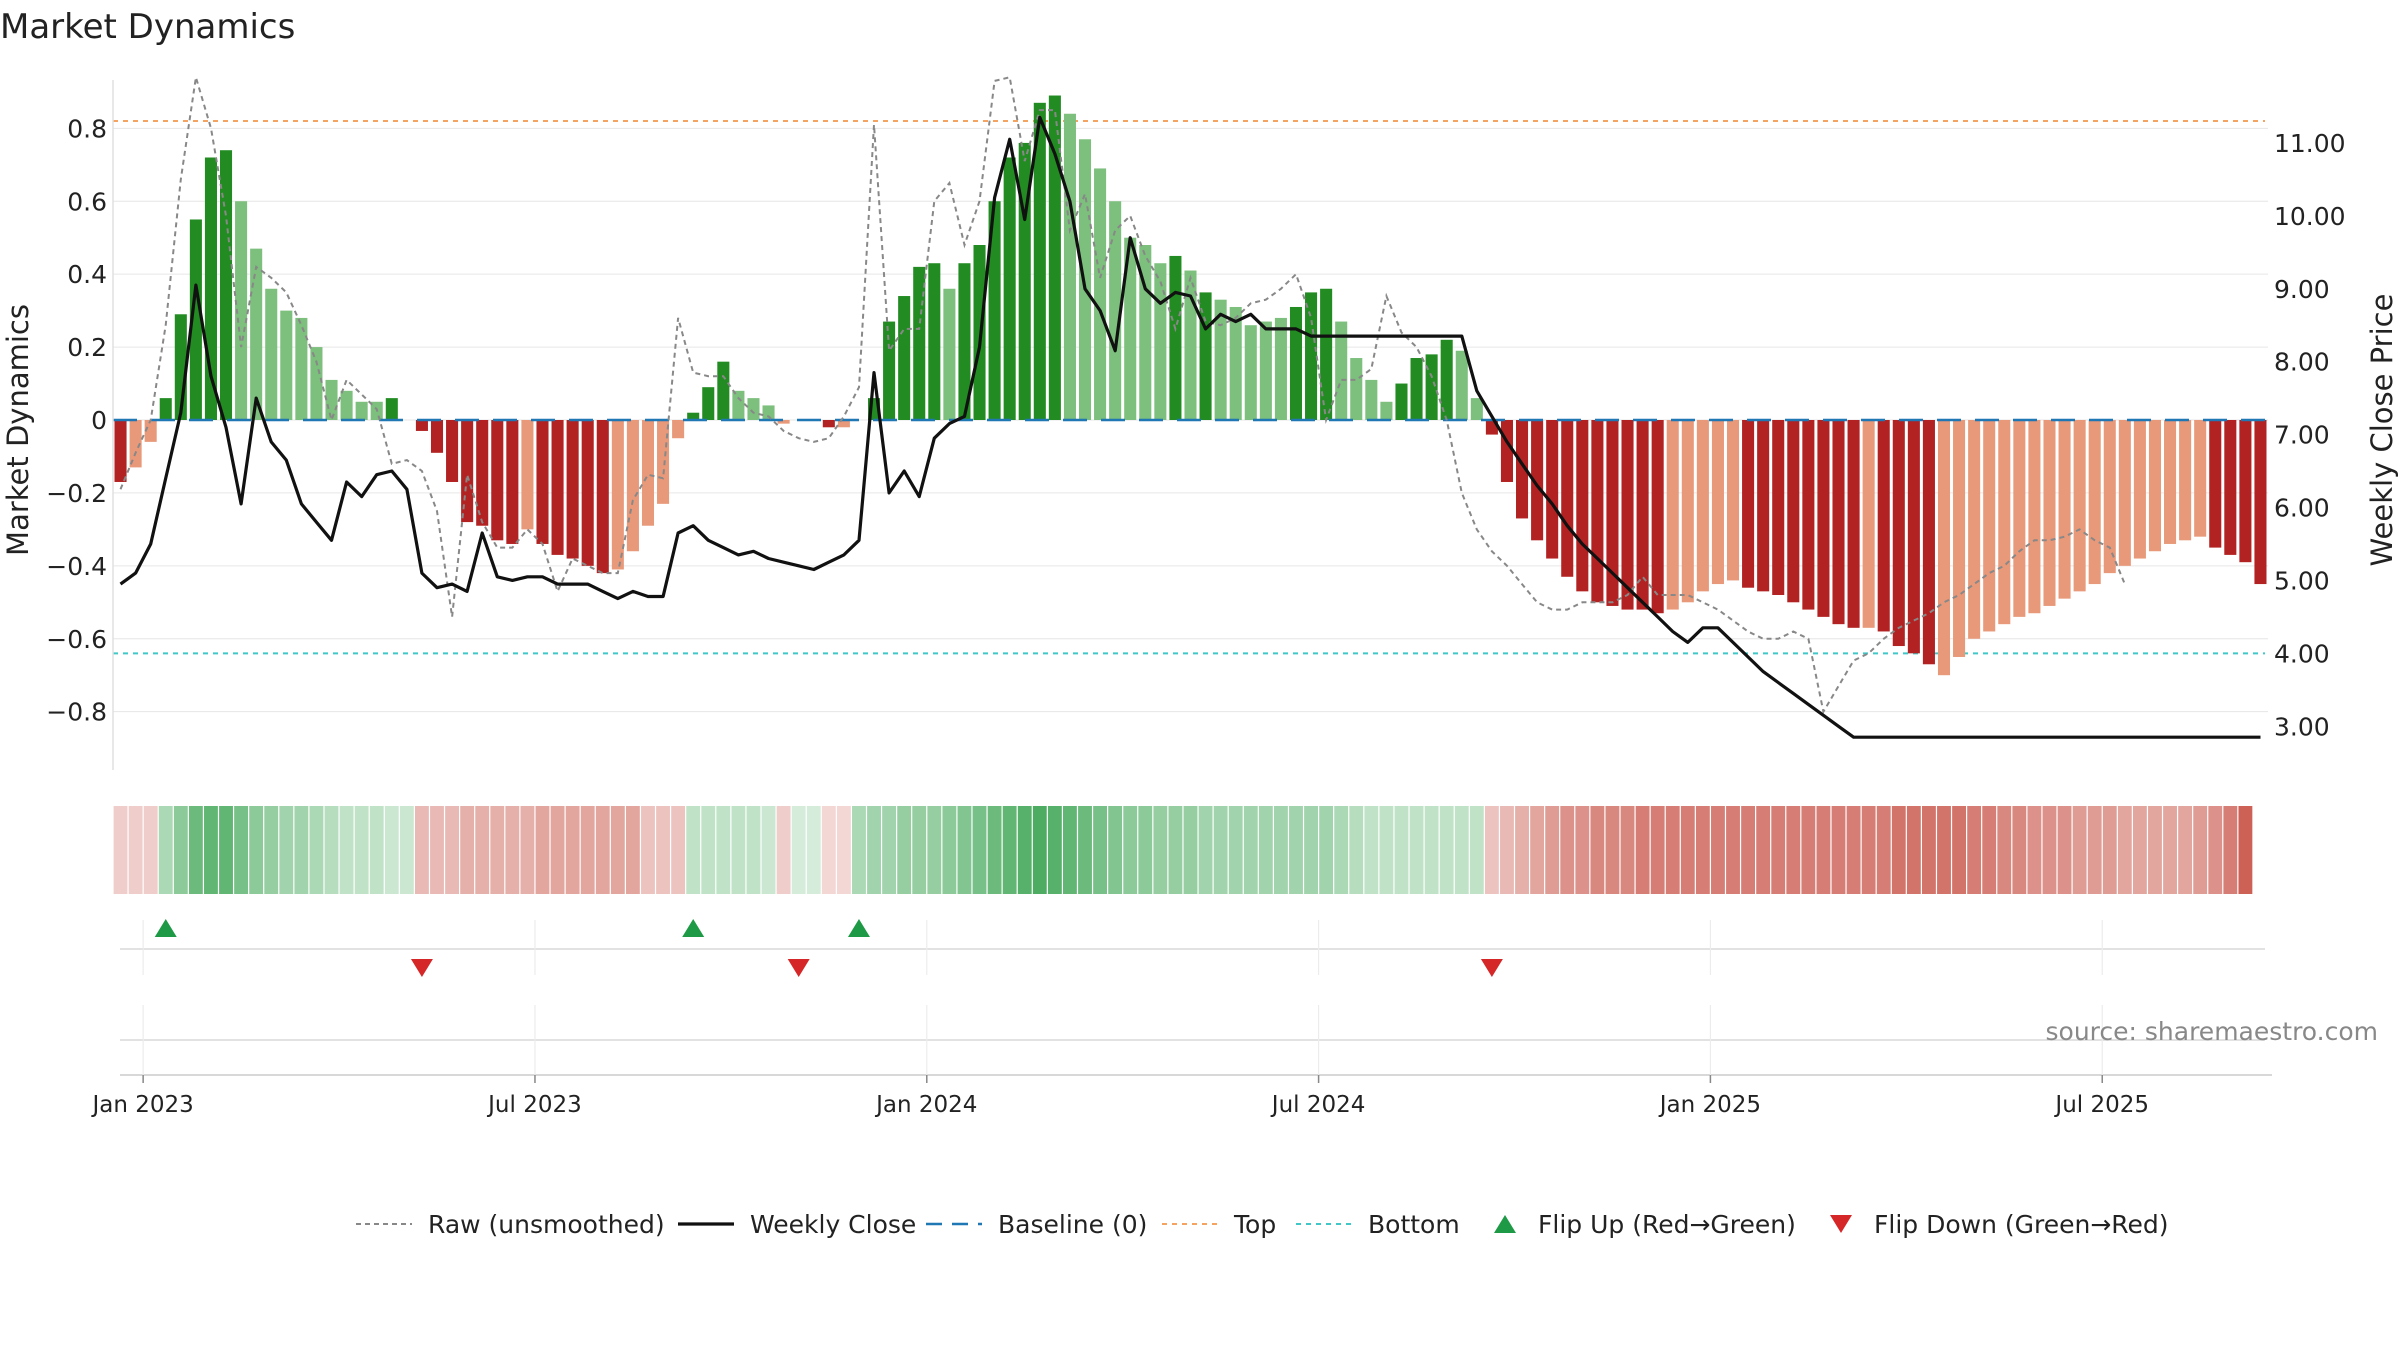  What do you see at coordinates (1709, 1105) in the screenshot?
I see `x-tick-label: Jan 2025` at bounding box center [1709, 1105].